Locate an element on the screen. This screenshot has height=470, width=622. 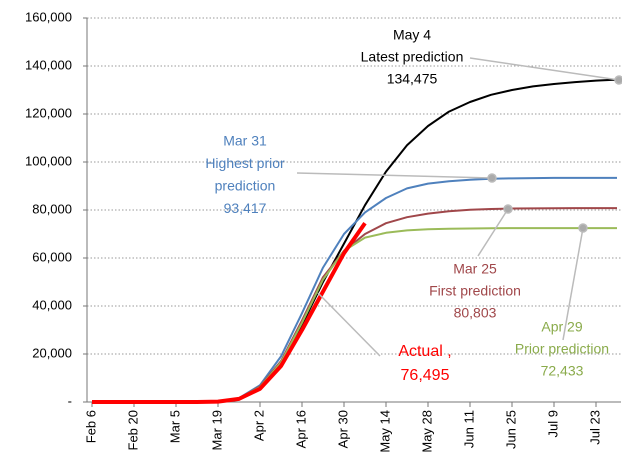
annotation: Mar 31 is located at coordinates (245, 141).